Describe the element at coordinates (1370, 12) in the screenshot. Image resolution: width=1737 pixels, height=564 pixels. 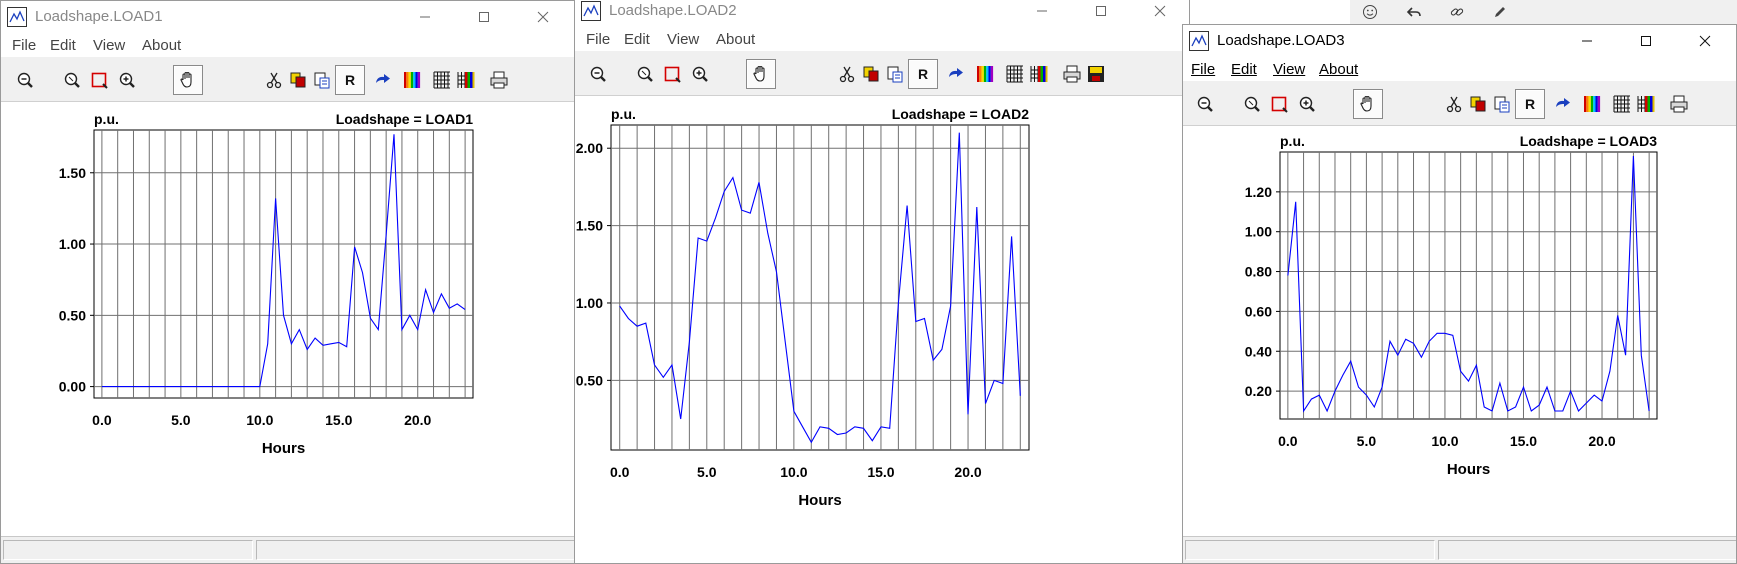
I see `smiley-icon` at that location.